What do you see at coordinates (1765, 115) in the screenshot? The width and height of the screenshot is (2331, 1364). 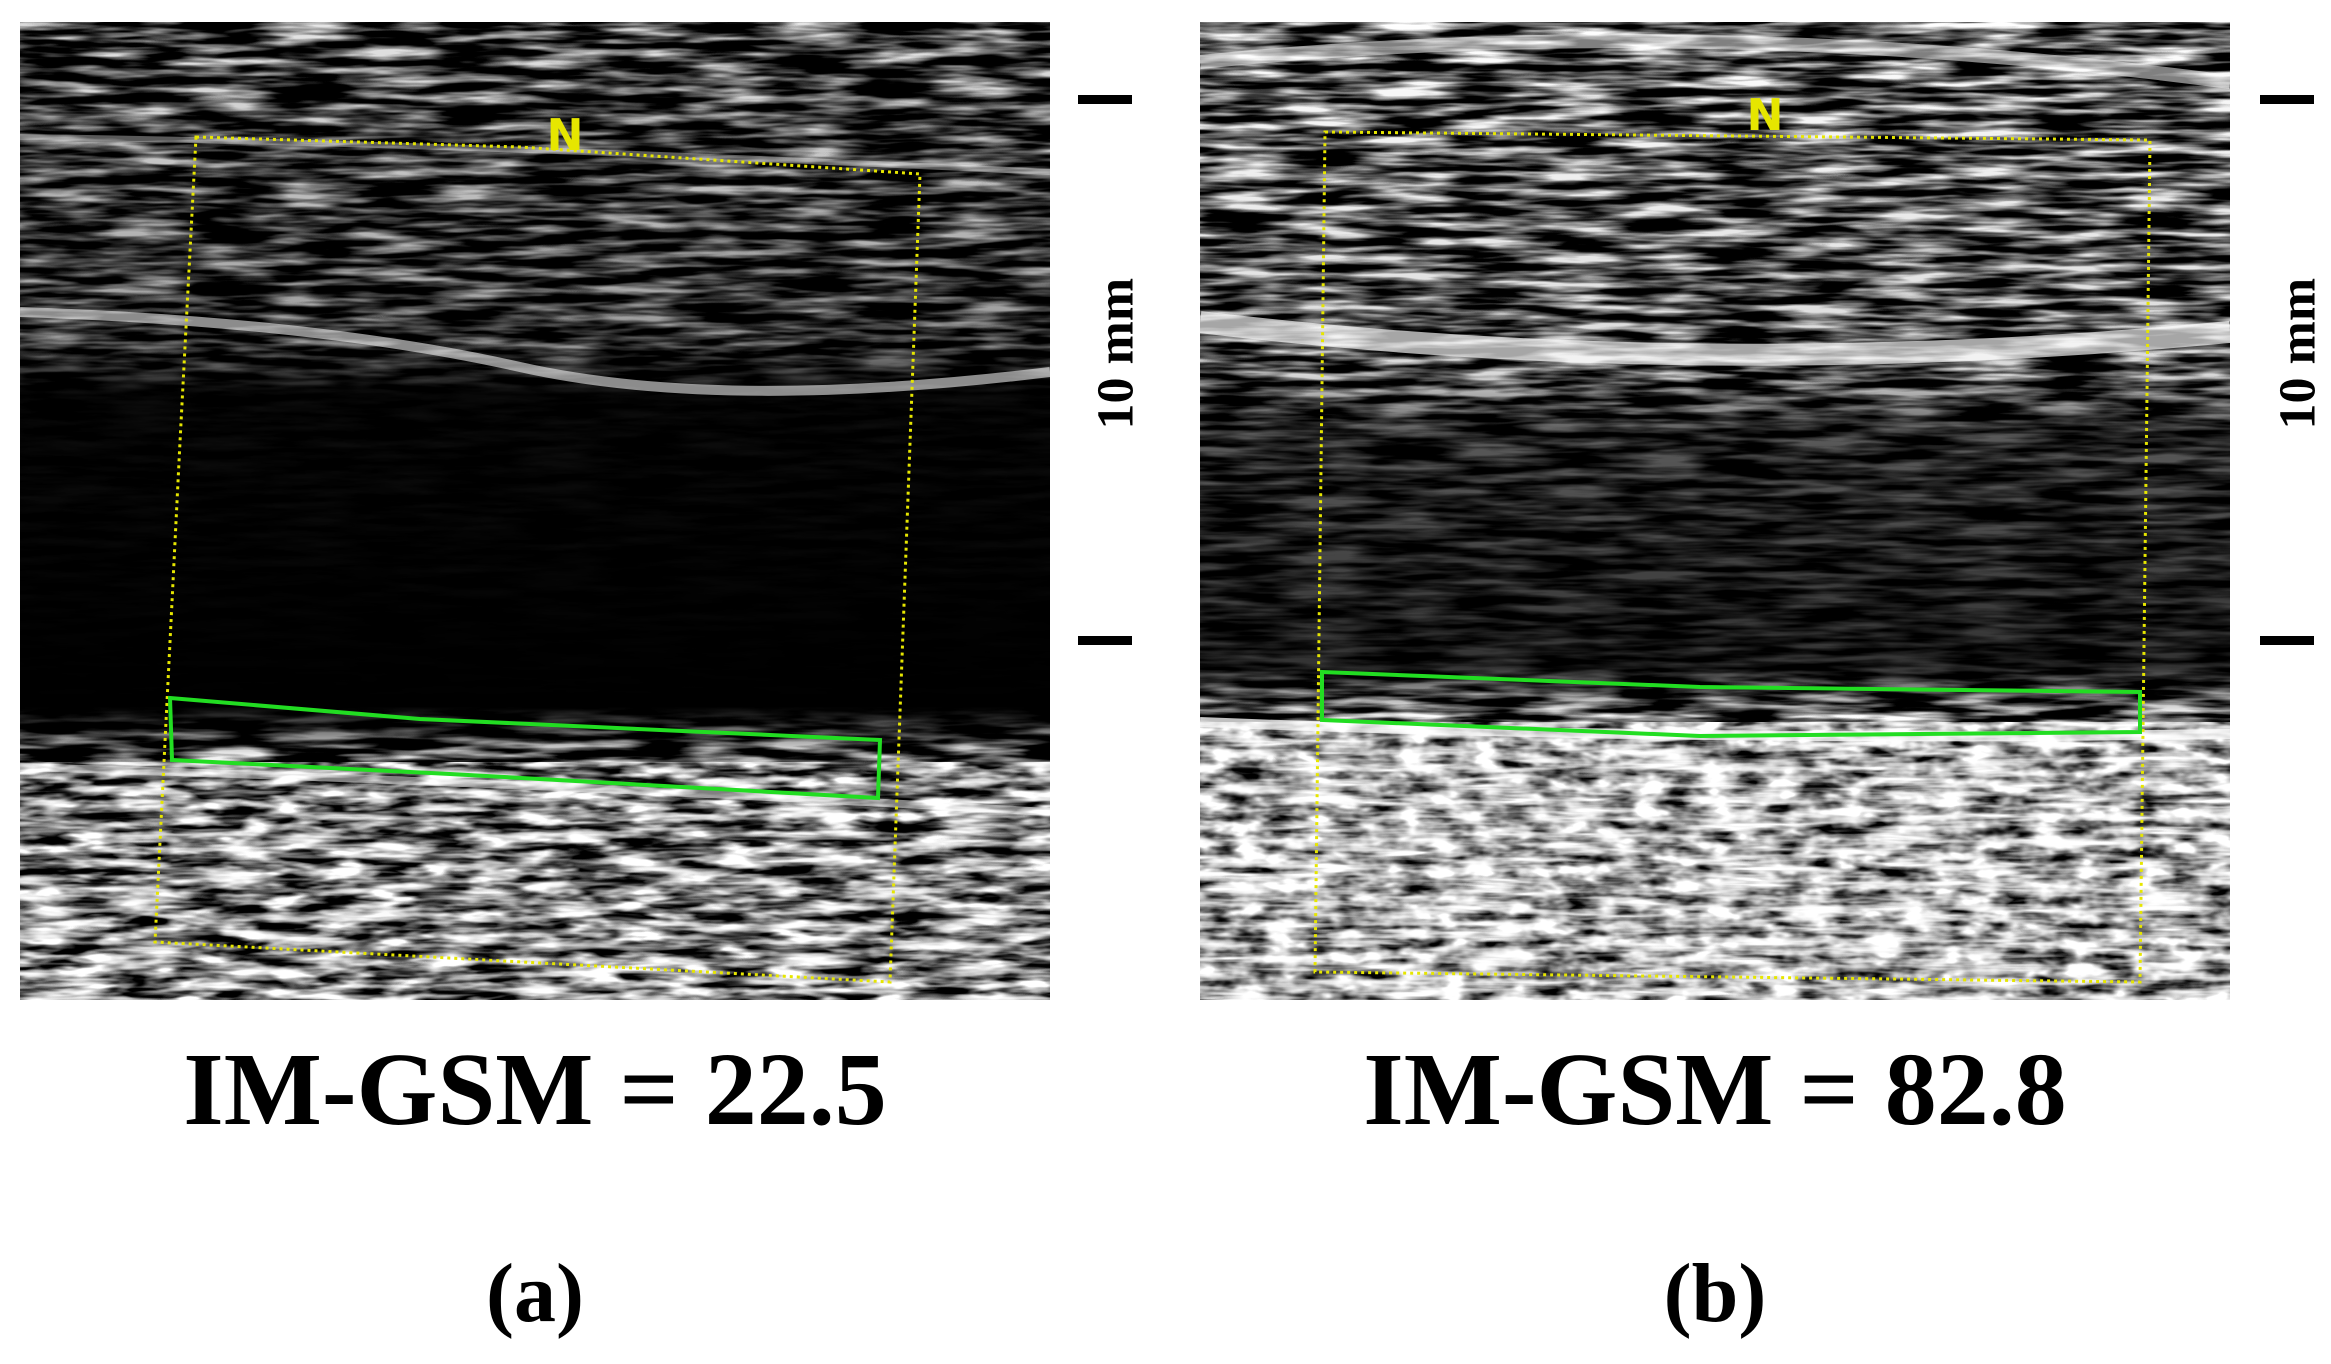 I see `marker-n-b: N` at bounding box center [1765, 115].